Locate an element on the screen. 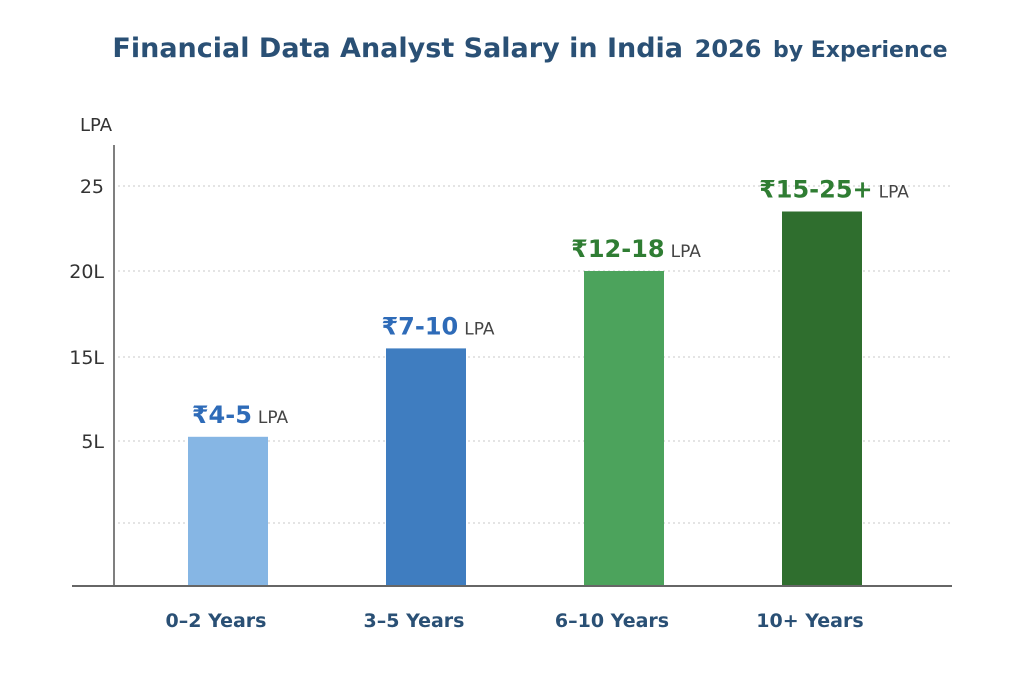 This screenshot has height=683, width=1024. x-tick-label: 3–5 Years is located at coordinates (414, 621).